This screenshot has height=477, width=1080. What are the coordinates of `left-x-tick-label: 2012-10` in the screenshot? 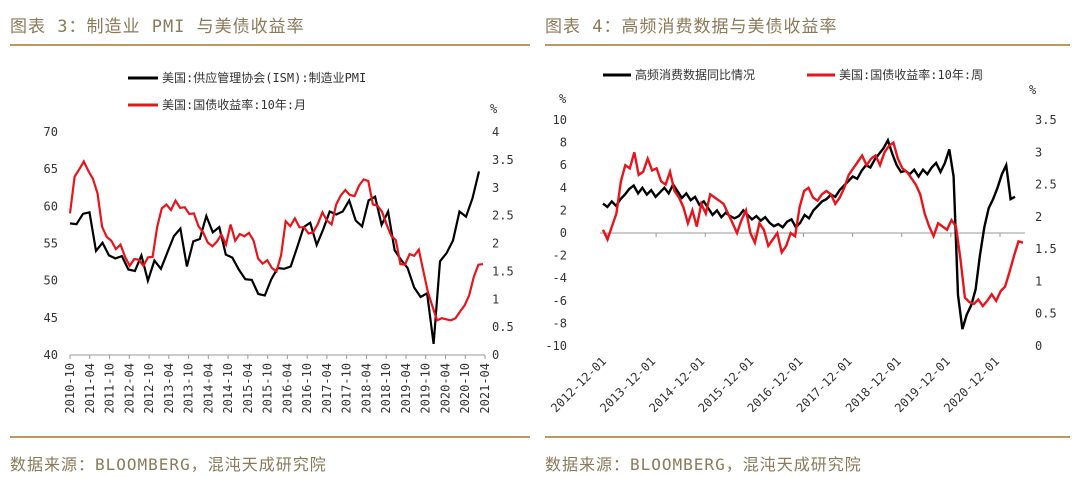 It's located at (149, 388).